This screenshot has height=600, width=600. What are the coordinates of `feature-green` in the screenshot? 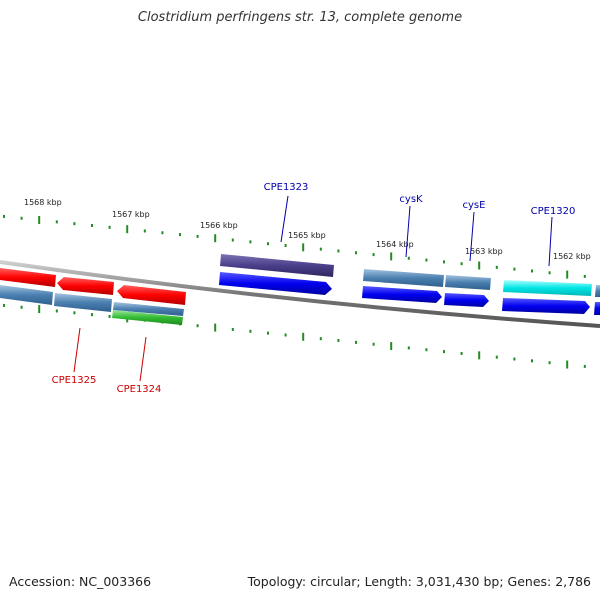 It's located at (147, 317).